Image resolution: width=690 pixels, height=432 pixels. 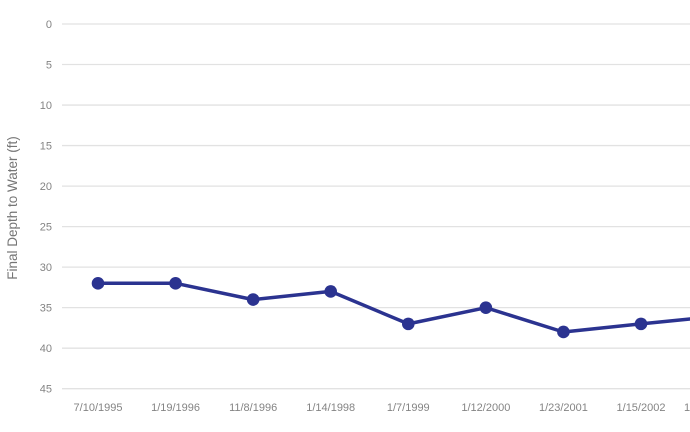 What do you see at coordinates (46, 268) in the screenshot?
I see `y-tick-label: 30` at bounding box center [46, 268].